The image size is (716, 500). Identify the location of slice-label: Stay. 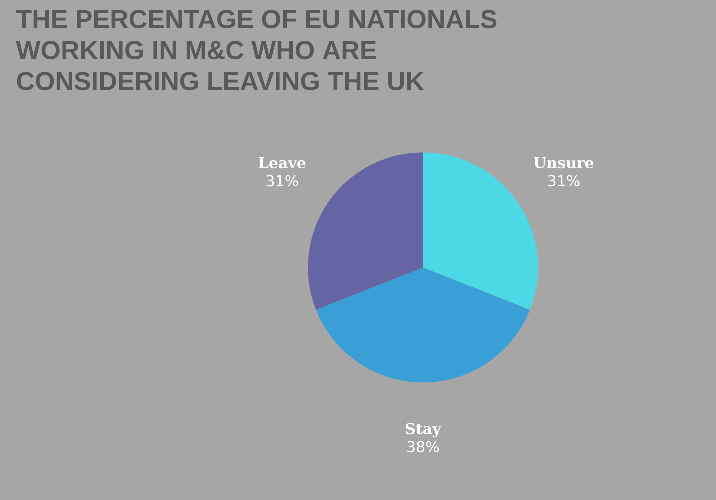
(424, 430).